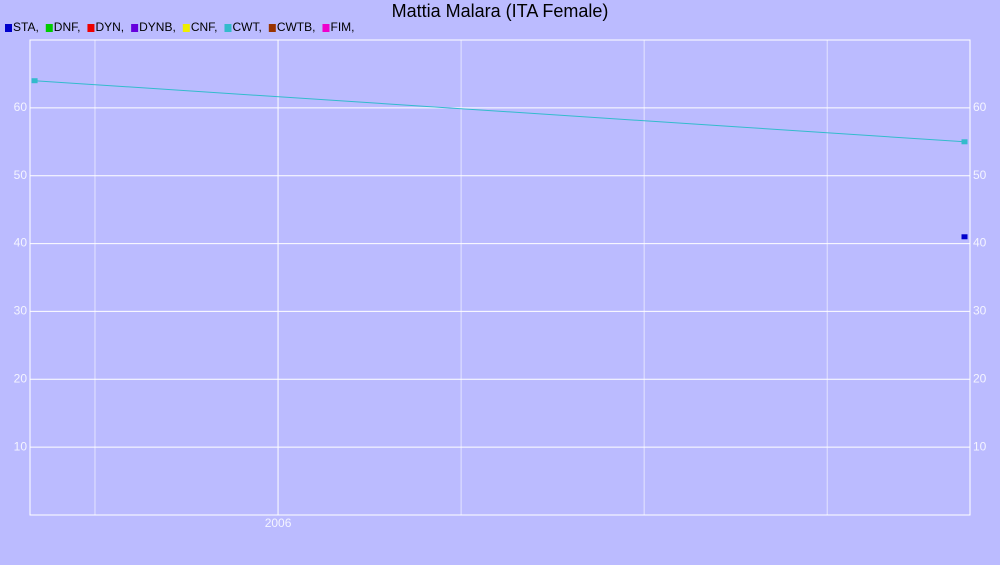  I want to click on x-tick-label: 2006, so click(278, 523).